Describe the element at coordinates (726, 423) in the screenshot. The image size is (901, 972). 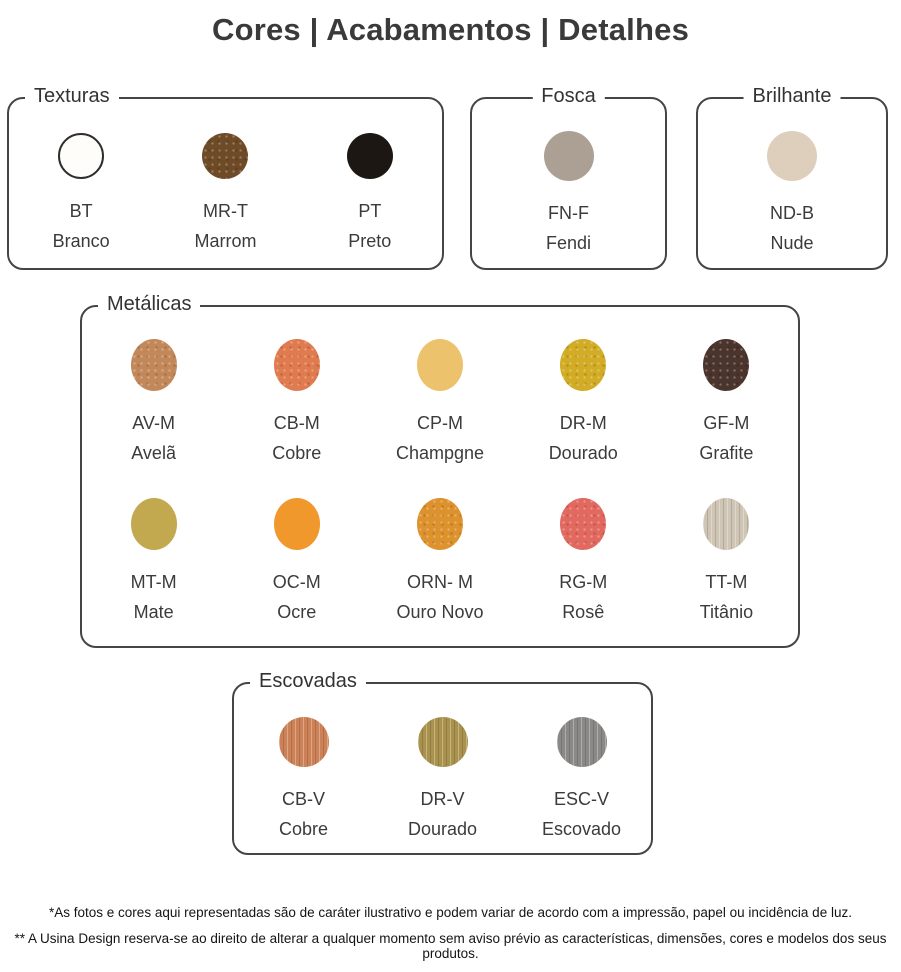
I see `swatch-code: GF-M` at that location.